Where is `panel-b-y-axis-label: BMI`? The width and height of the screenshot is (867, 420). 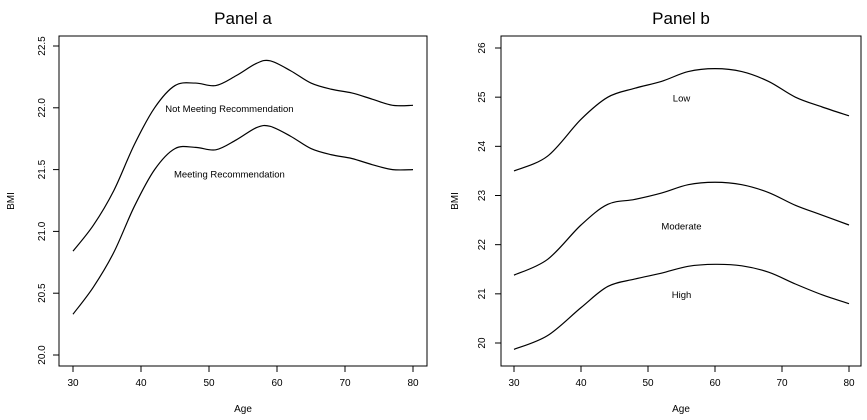
panel-b-y-axis-label: BMI is located at coordinates (455, 201).